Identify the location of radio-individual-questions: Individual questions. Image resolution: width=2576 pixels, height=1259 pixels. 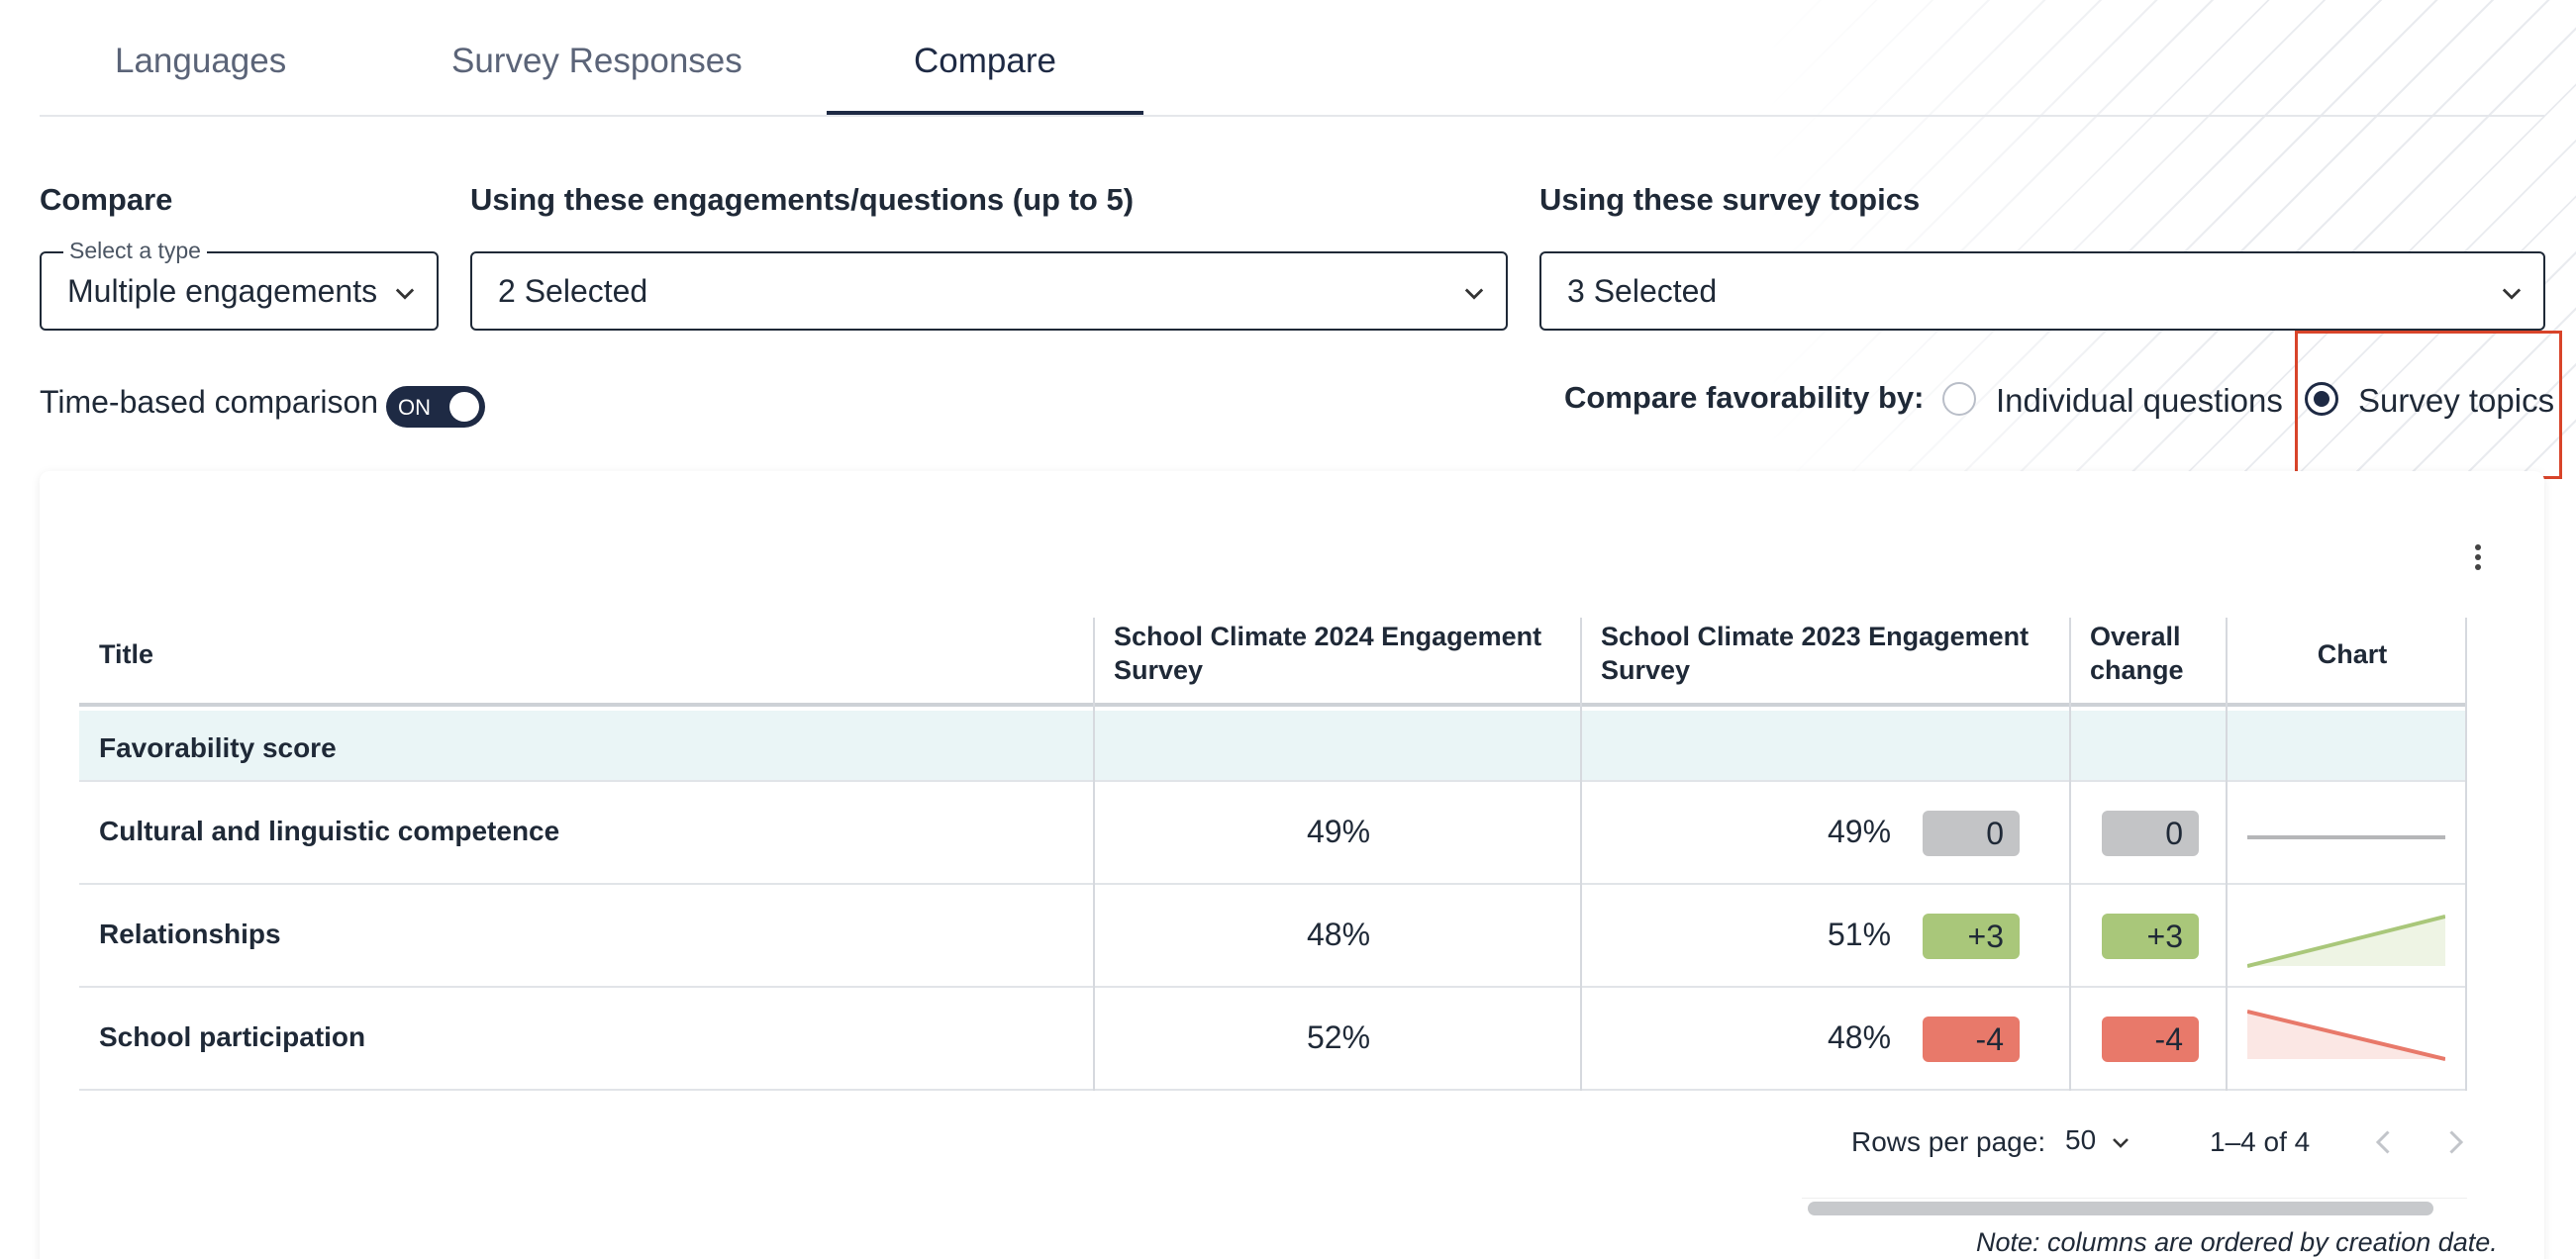
(2115, 400).